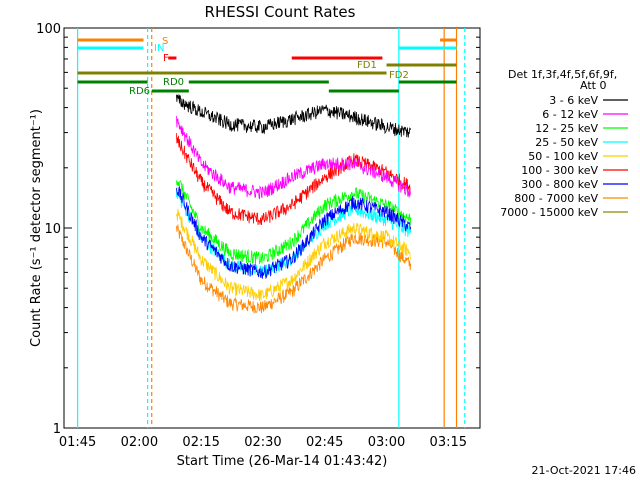 This screenshot has height=480, width=640. I want to click on y-tick-label: 10, so click(52, 229).